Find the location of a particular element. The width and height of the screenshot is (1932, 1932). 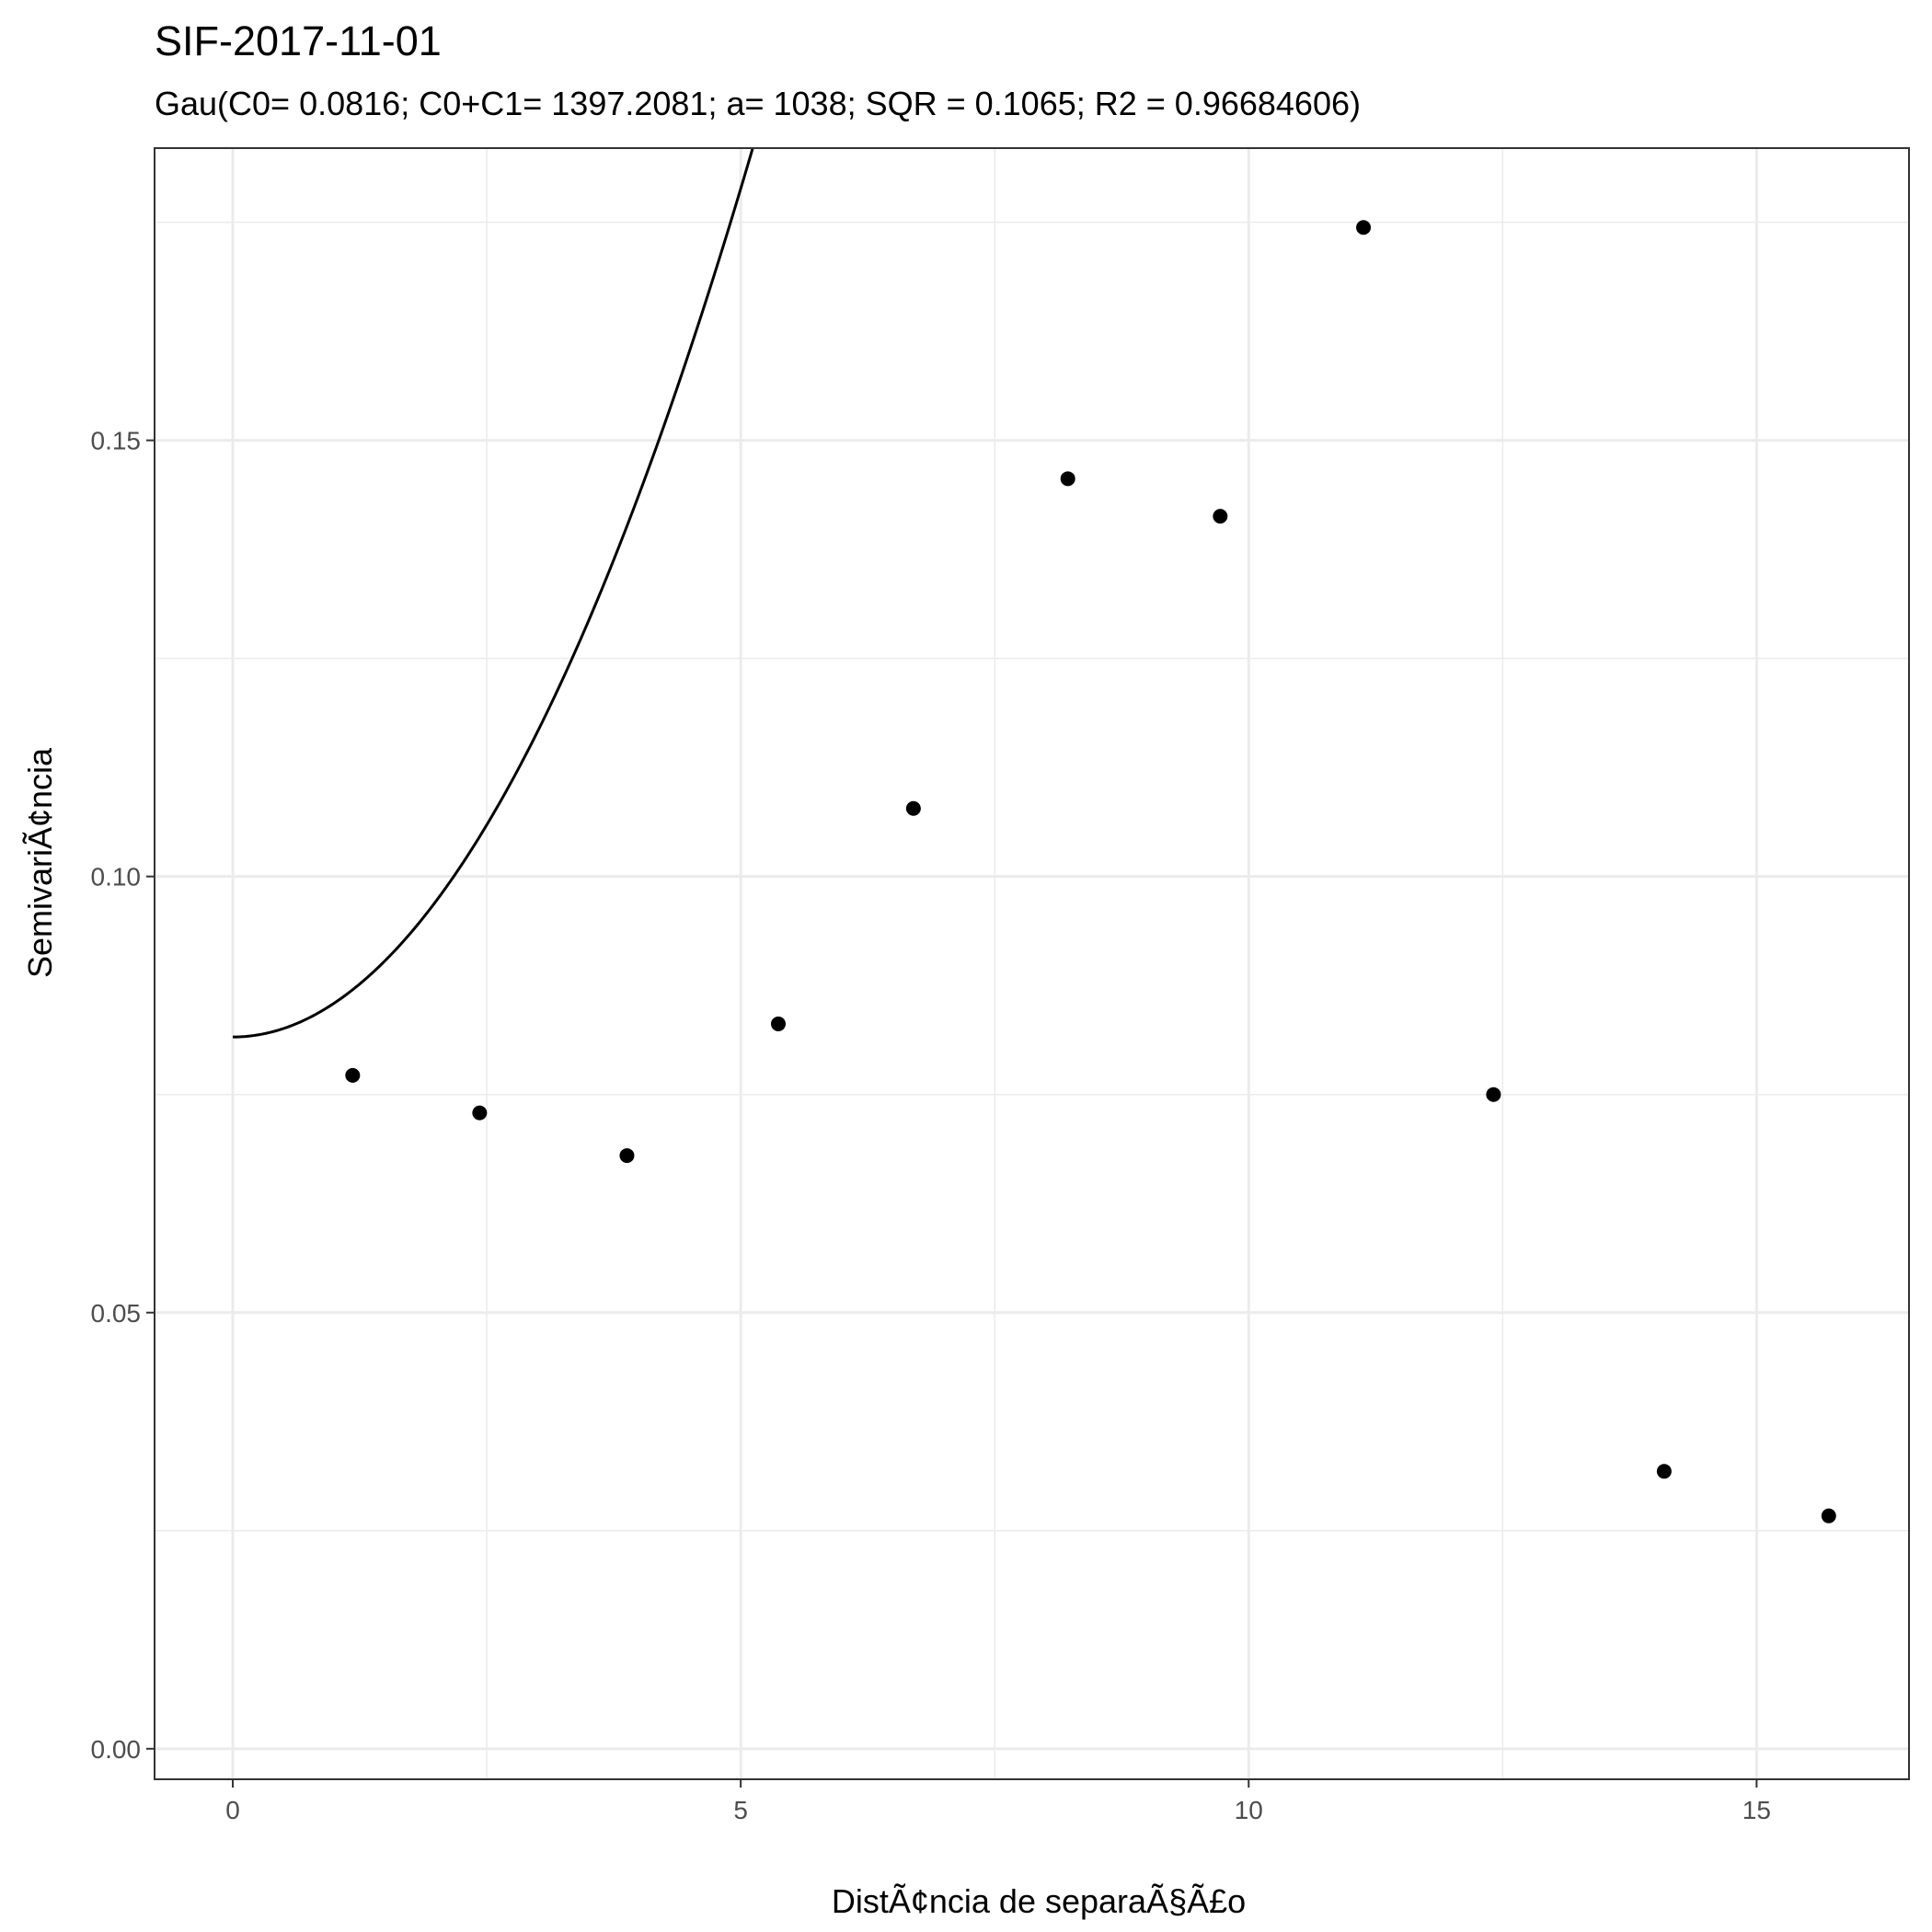

y-tick-label: 0.10 is located at coordinates (116, 877).